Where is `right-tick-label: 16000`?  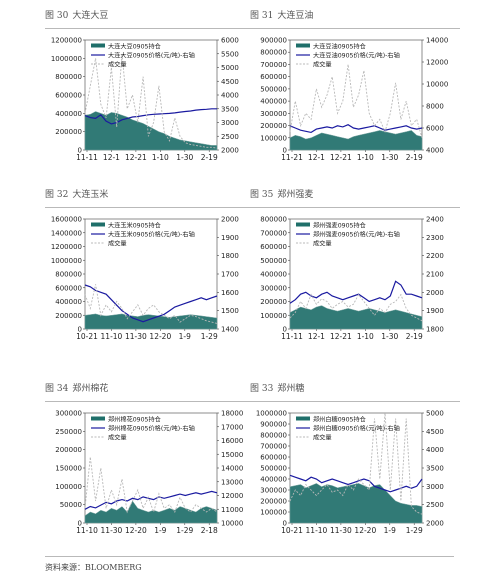 right-tick-label: 16000 is located at coordinates (232, 441).